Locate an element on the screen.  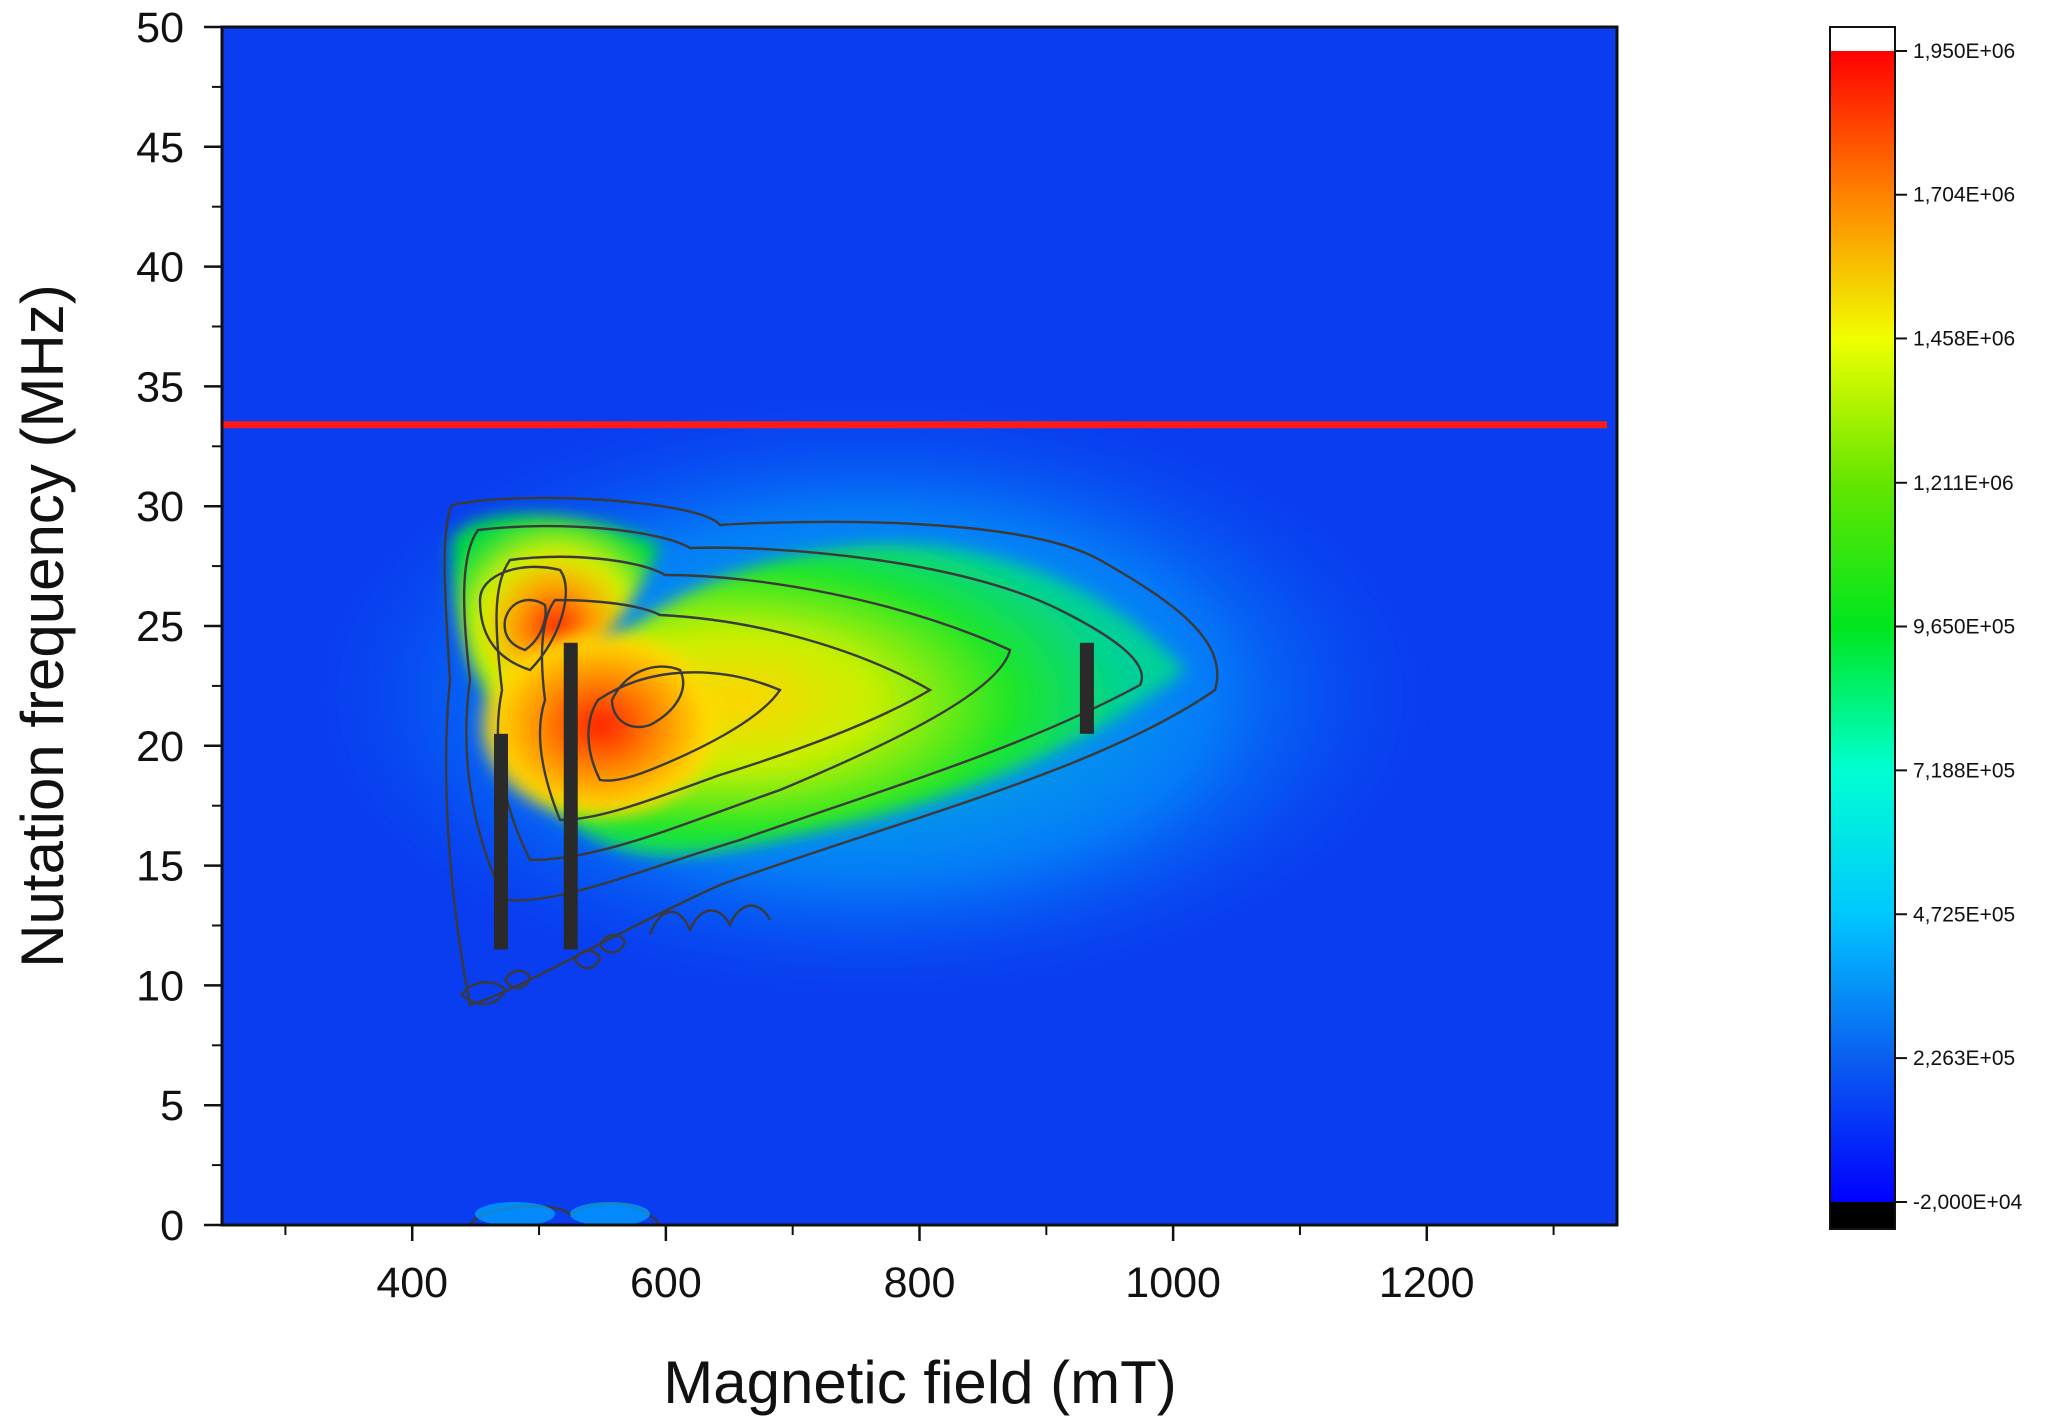
x-tick-label: 1000 is located at coordinates (1173, 1283).